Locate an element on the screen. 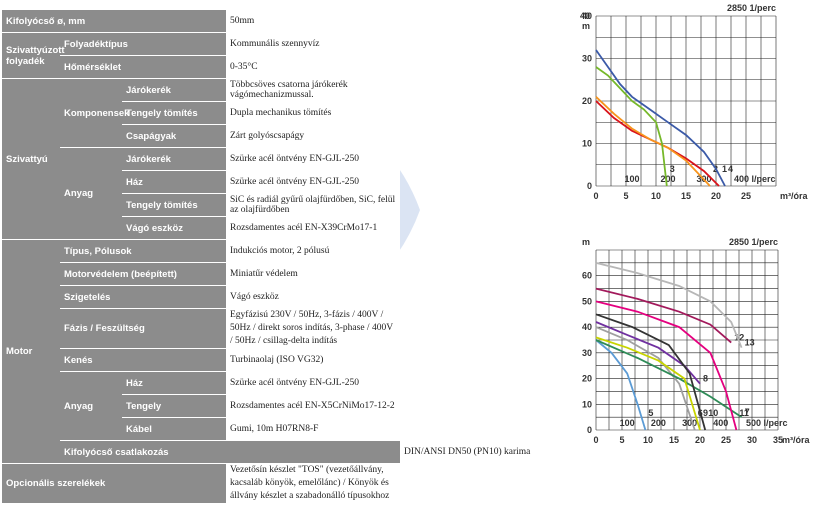 The image size is (821, 514). table-row: Kábel Gumi, 10m H07RN8-F is located at coordinates (288, 429).